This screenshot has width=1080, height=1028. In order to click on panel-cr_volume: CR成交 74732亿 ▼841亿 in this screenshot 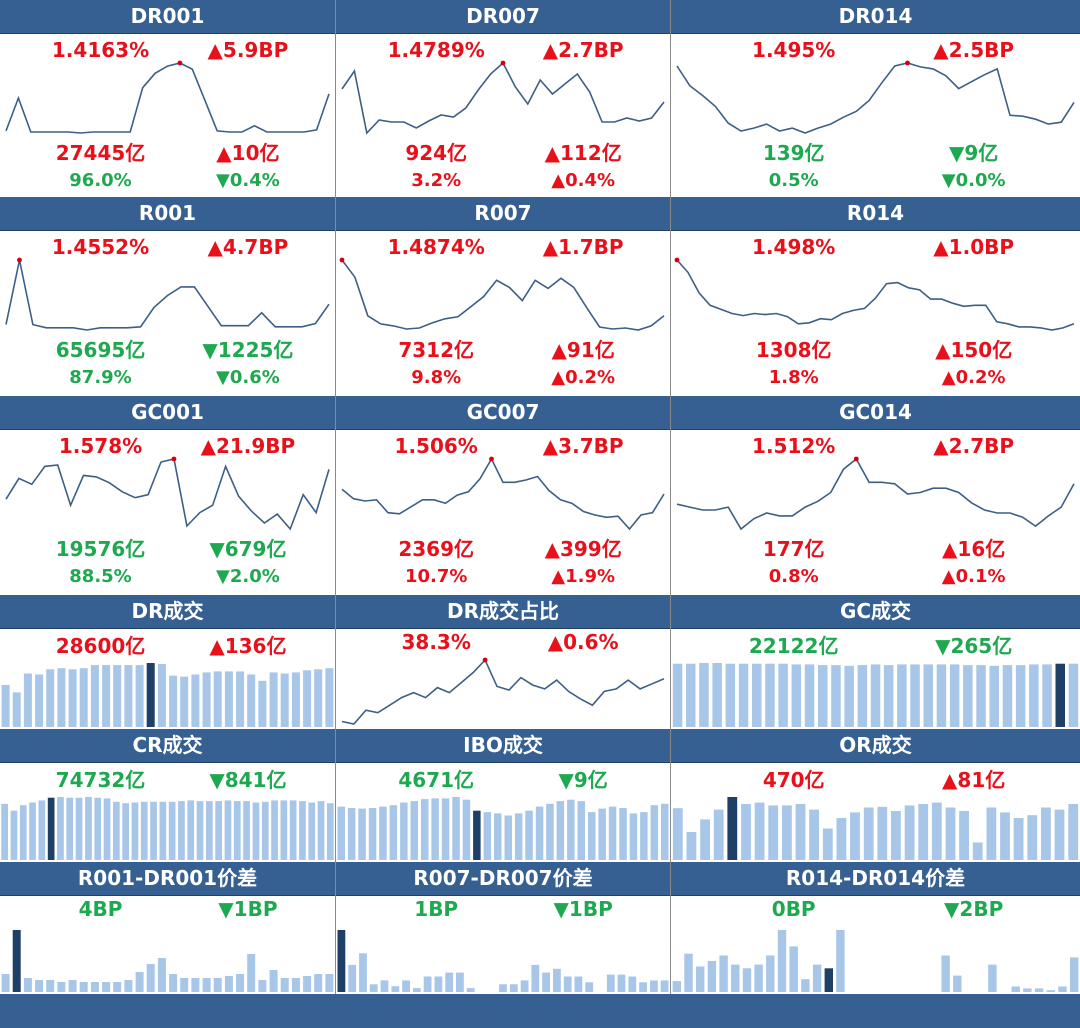, I will do `click(168, 795)`.